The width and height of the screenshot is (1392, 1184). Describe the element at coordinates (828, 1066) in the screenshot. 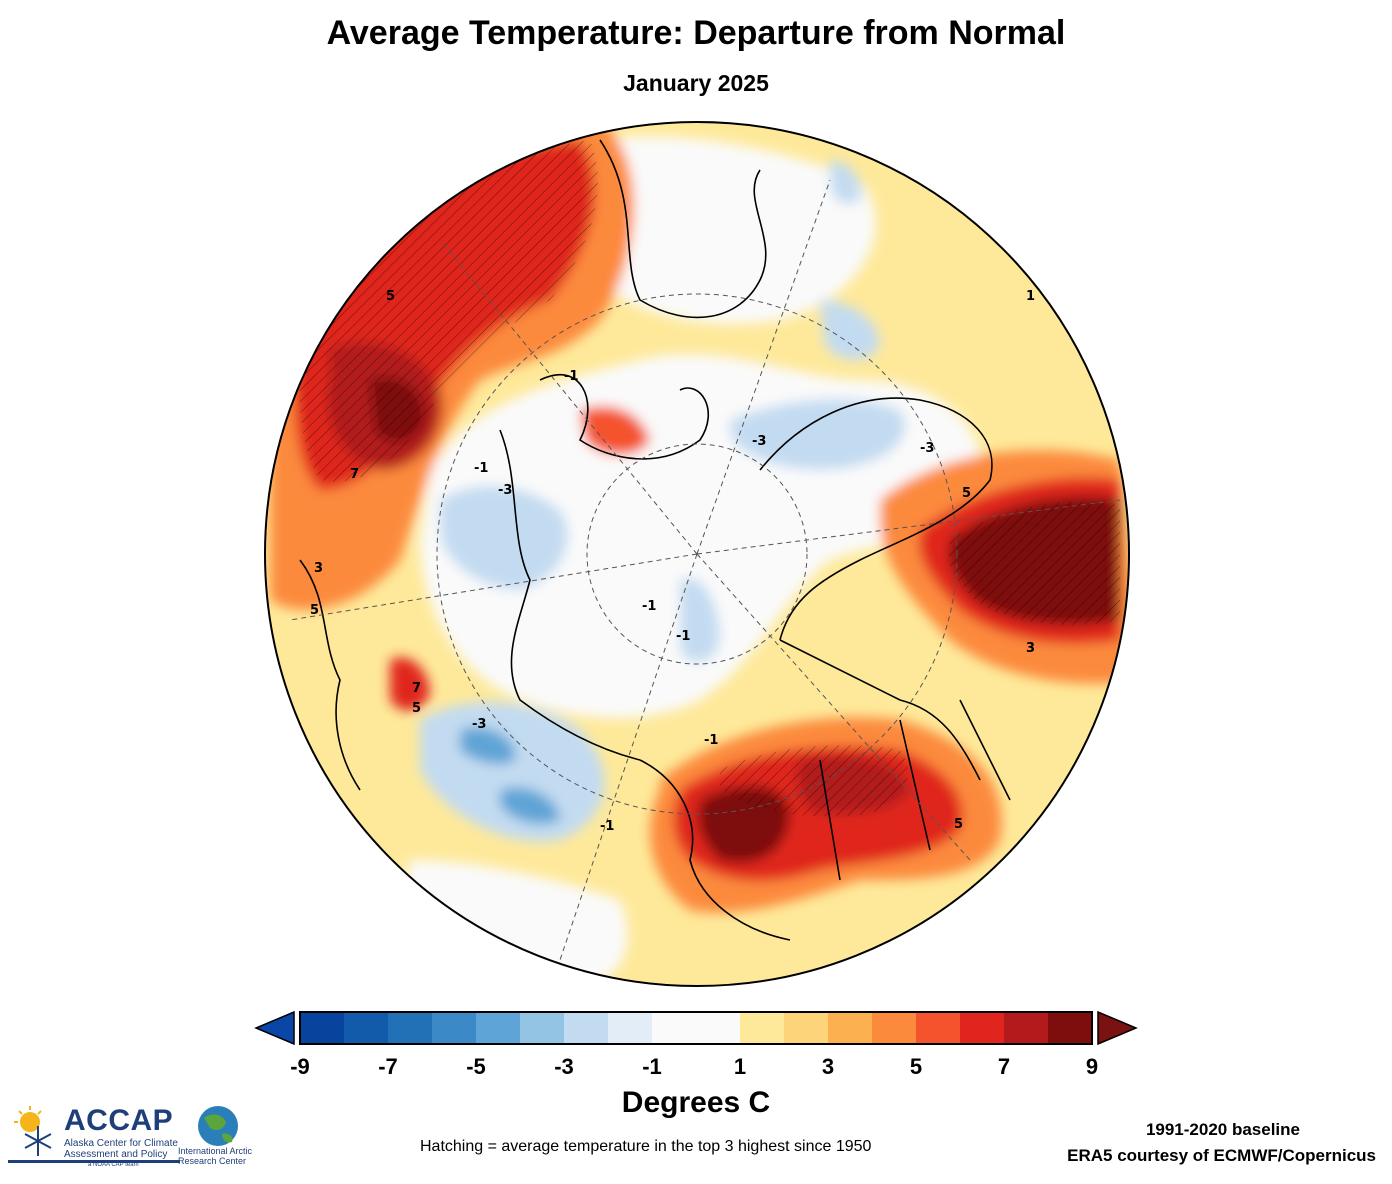

I see `colorbar-tick-label: 3` at that location.